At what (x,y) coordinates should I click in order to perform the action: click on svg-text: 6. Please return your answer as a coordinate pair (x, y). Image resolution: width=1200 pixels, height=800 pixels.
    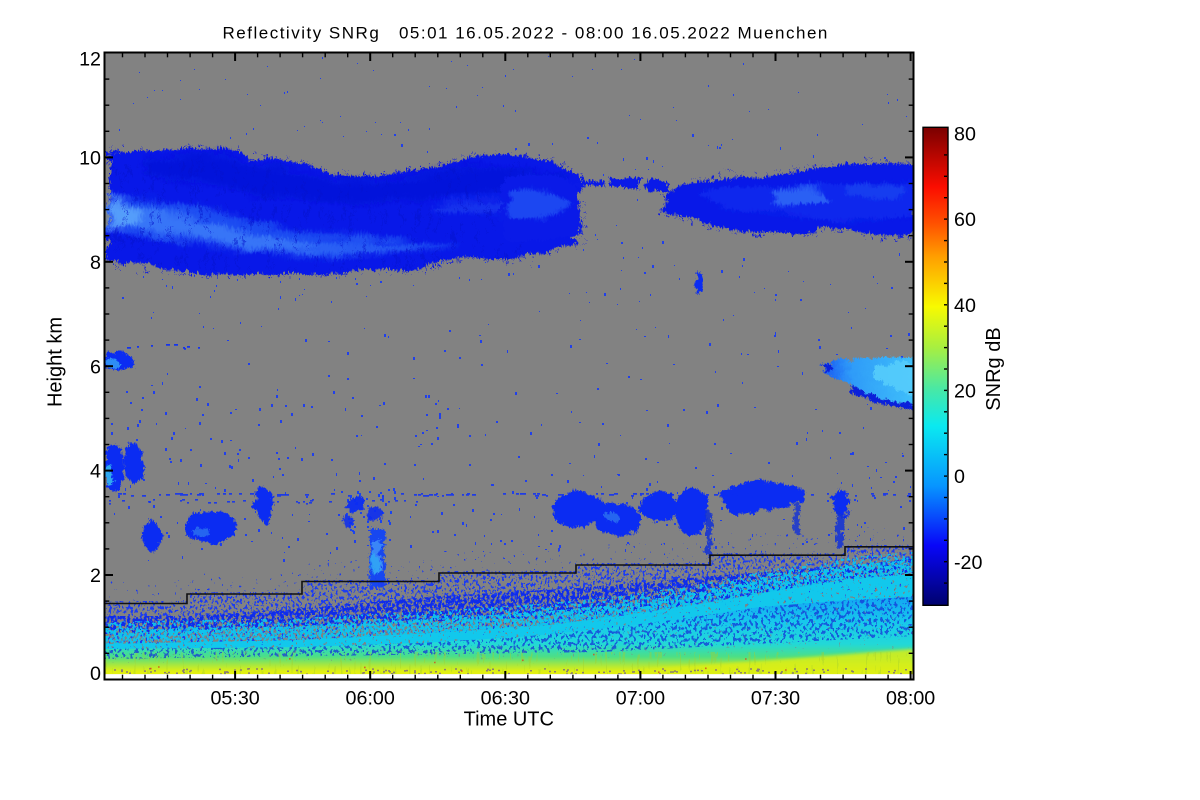
    Looking at the image, I should click on (95, 367).